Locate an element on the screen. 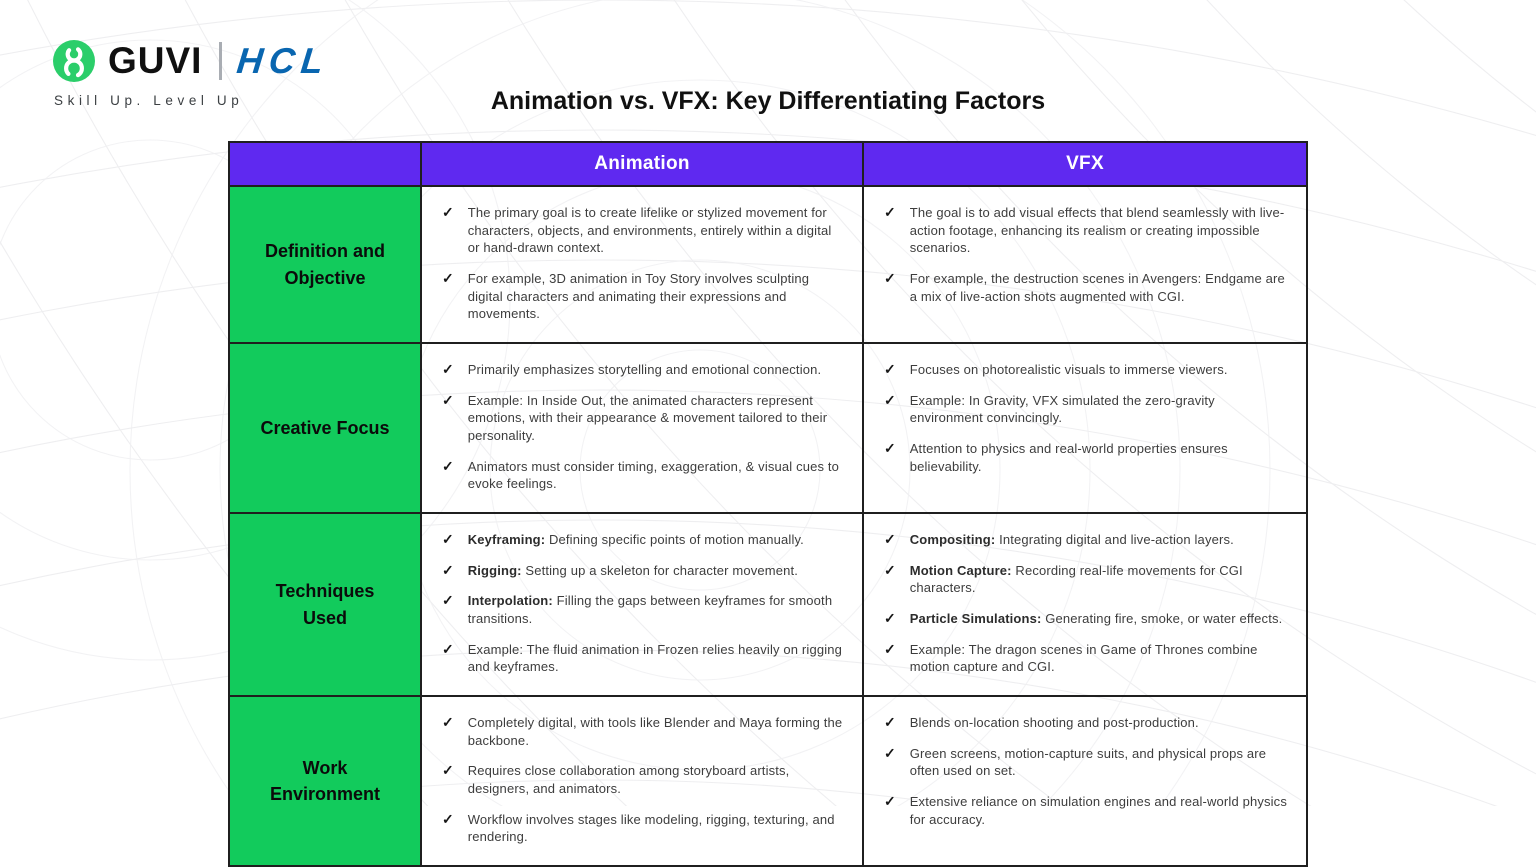 The width and height of the screenshot is (1536, 867). guvi-wordmark: GUVI is located at coordinates (155, 60).